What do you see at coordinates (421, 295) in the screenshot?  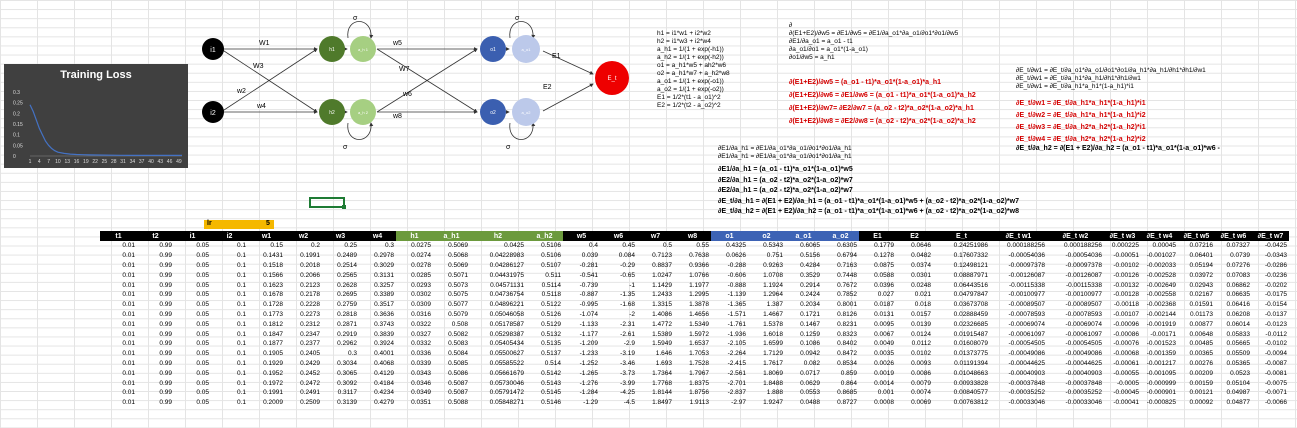 I see `table-cell: 0.0302` at bounding box center [421, 295].